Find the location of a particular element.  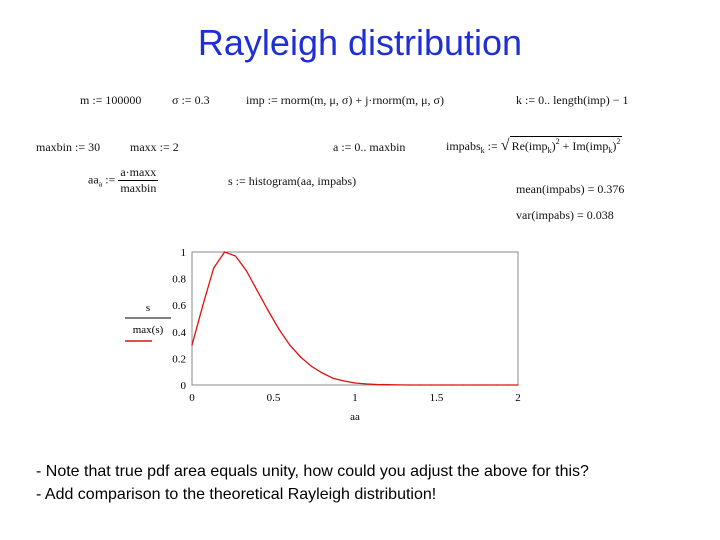

series-line is located at coordinates (354, 318).